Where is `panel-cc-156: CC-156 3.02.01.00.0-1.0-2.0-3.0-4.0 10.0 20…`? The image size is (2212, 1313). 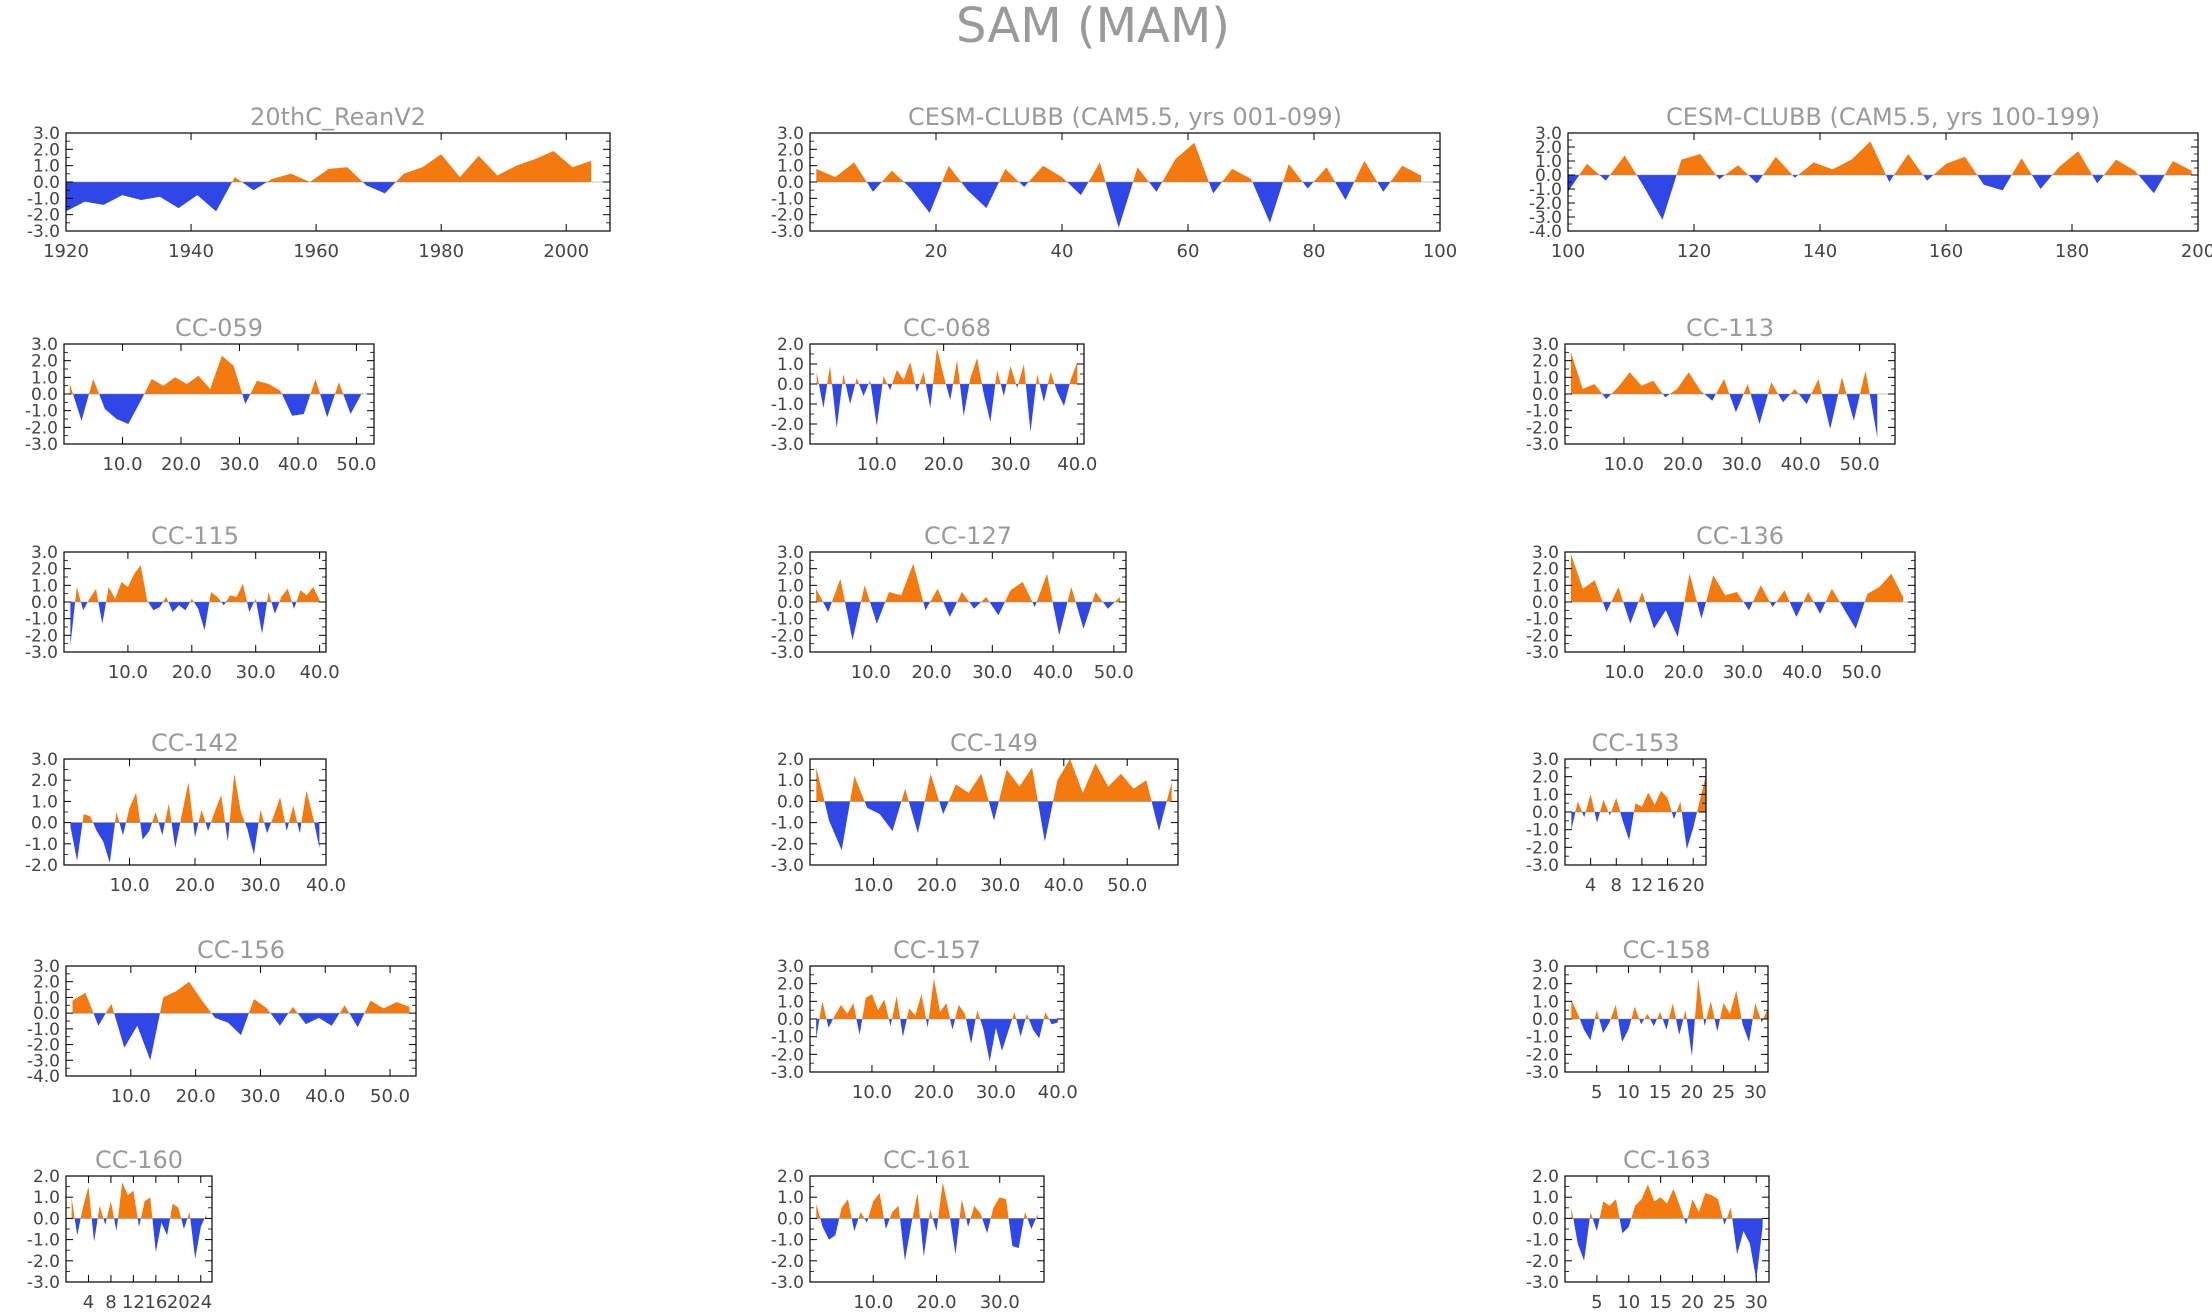
panel-cc-156: CC-156 3.02.01.00.0-1.0-2.0-3.0-4.0 10.0 20… is located at coordinates (222, 1021).